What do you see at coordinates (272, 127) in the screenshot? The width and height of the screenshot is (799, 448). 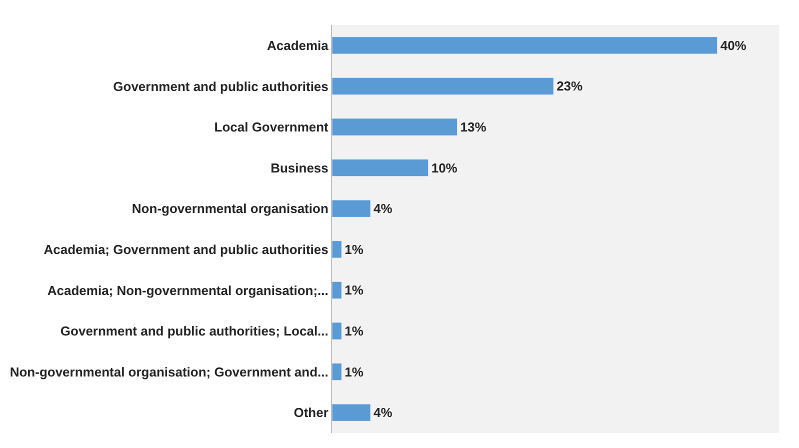 I see `y-tick-label: Local Government` at bounding box center [272, 127].